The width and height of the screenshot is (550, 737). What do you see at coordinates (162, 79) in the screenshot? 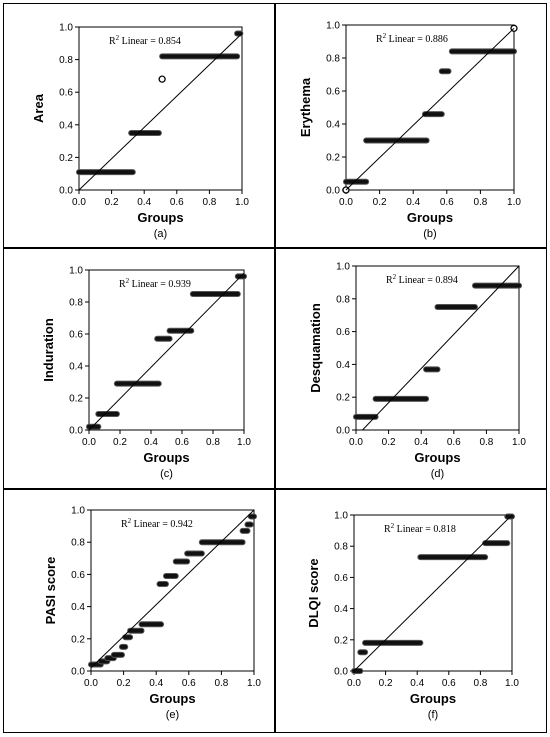
I see `data-point` at bounding box center [162, 79].